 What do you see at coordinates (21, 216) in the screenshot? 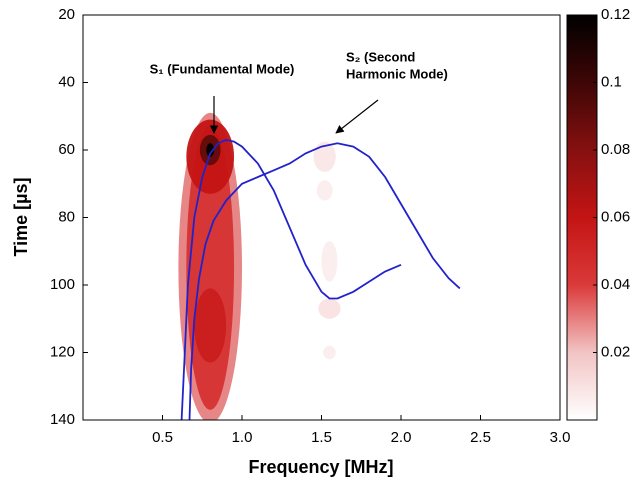
I see `y-axis-label: Time [µs]` at bounding box center [21, 216].